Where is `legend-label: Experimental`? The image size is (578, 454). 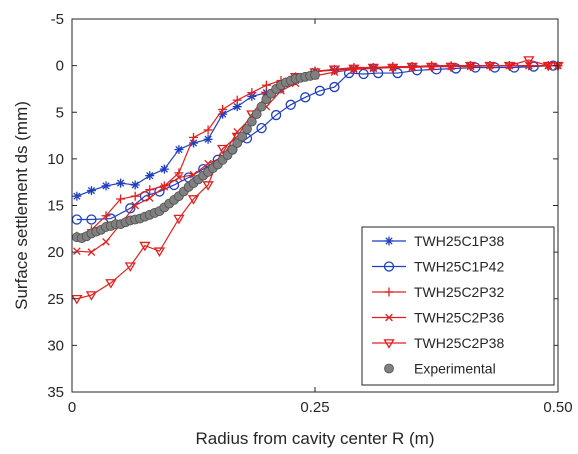
legend-label: Experimental is located at coordinates (455, 369).